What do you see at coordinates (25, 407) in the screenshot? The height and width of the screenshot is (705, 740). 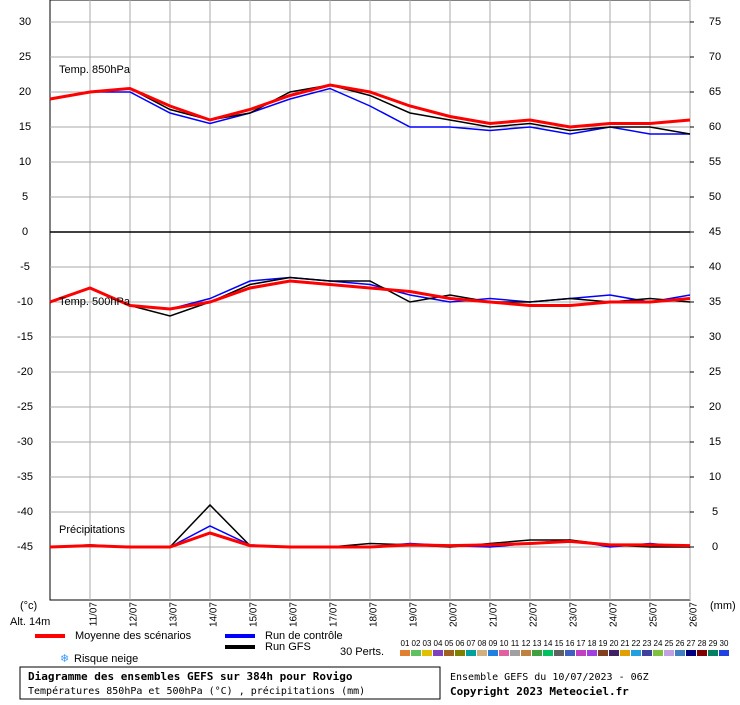 I see `y-tick-label: -25` at bounding box center [25, 407].